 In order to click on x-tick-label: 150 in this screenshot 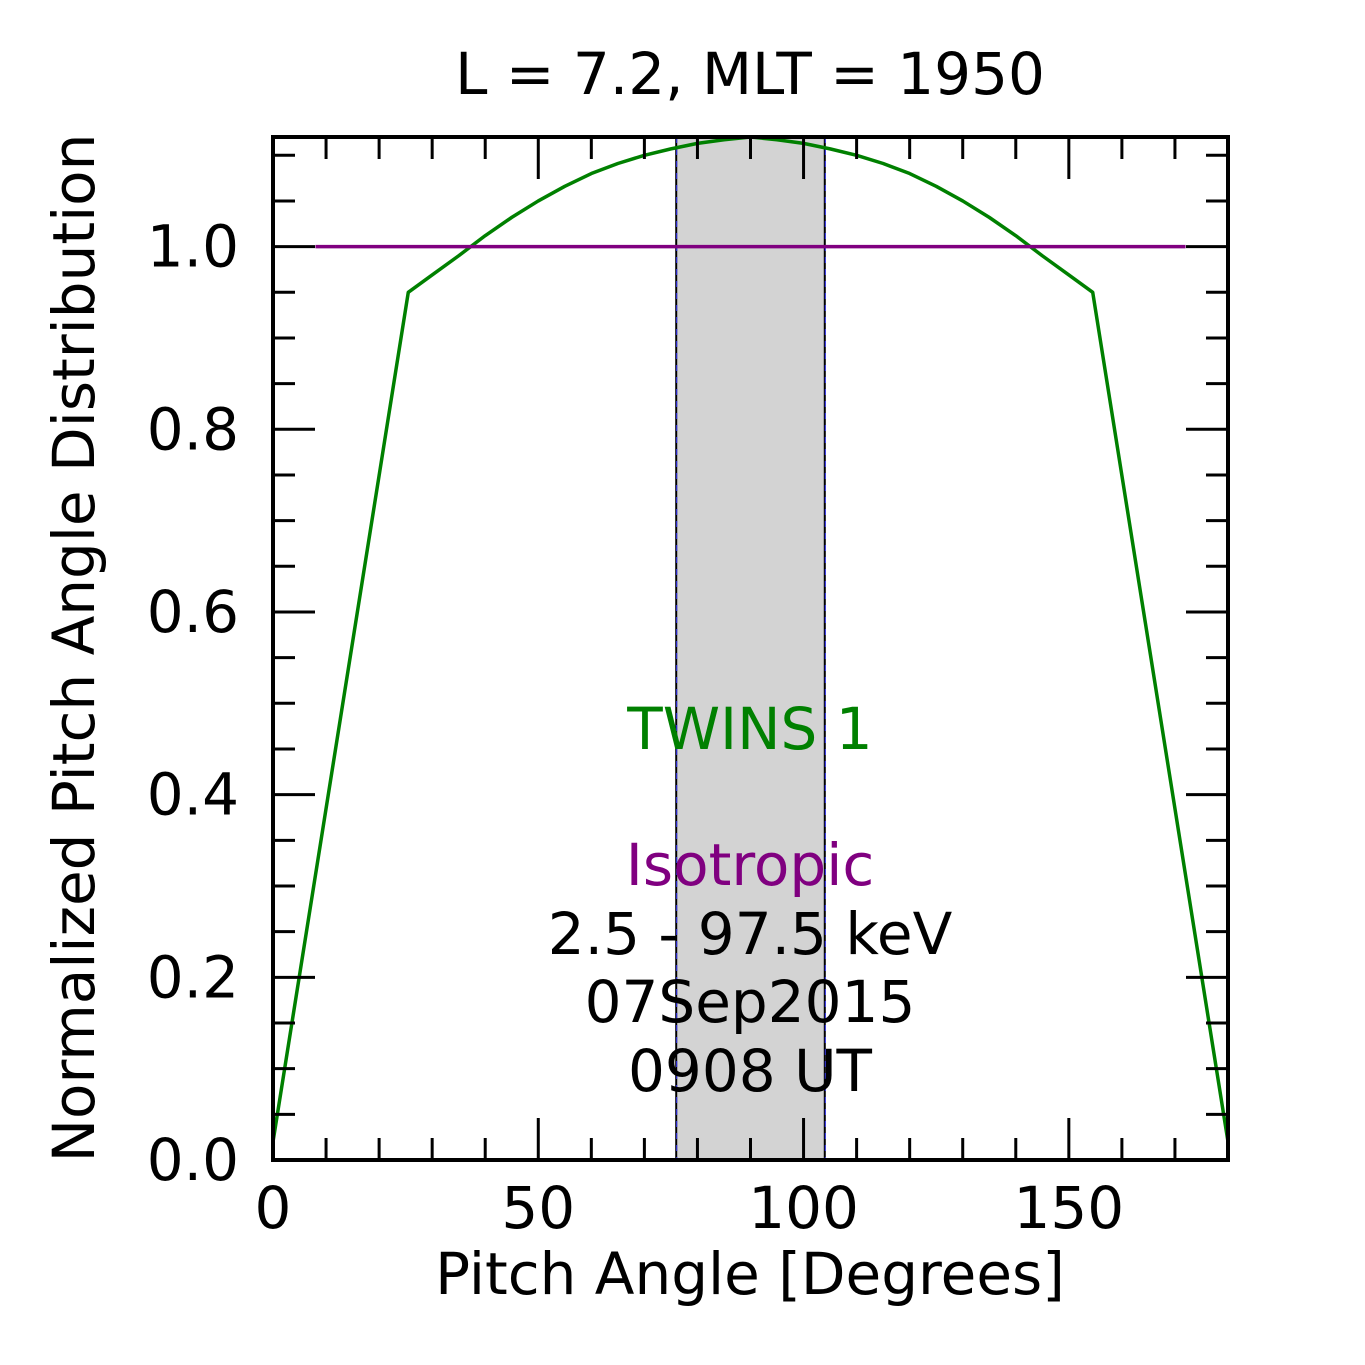, I will do `click(1068, 1208)`.